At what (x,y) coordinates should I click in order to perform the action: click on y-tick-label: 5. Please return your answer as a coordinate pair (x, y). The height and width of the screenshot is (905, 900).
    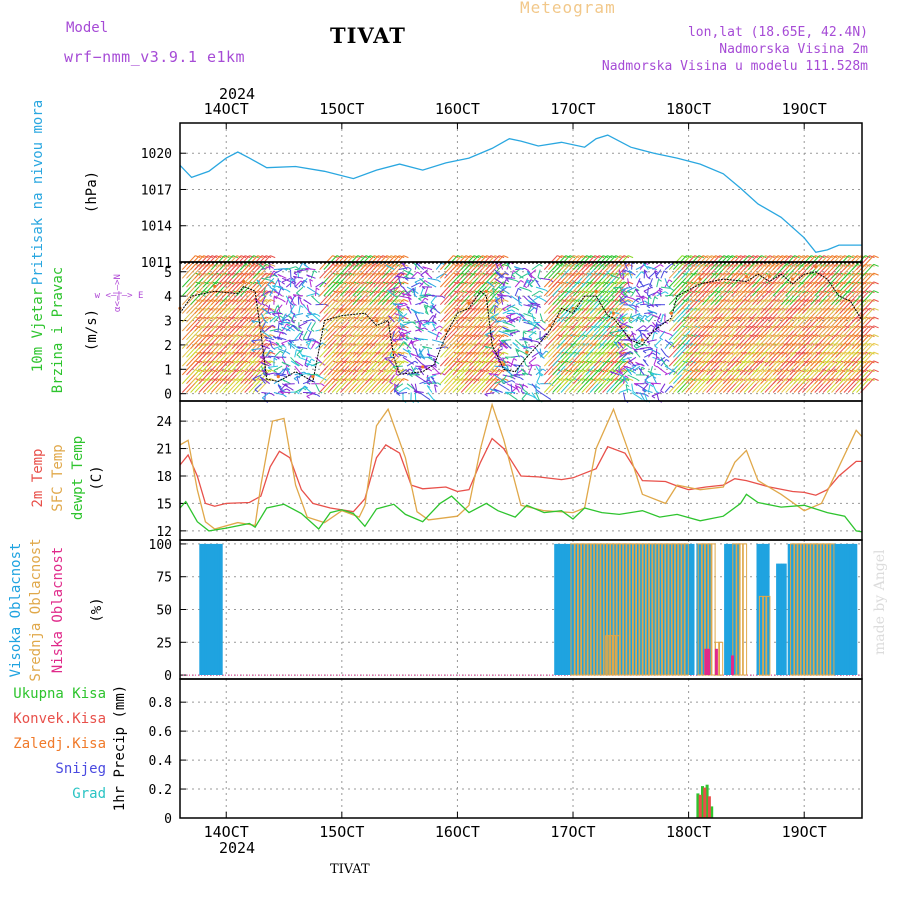
    Looking at the image, I should click on (168, 273).